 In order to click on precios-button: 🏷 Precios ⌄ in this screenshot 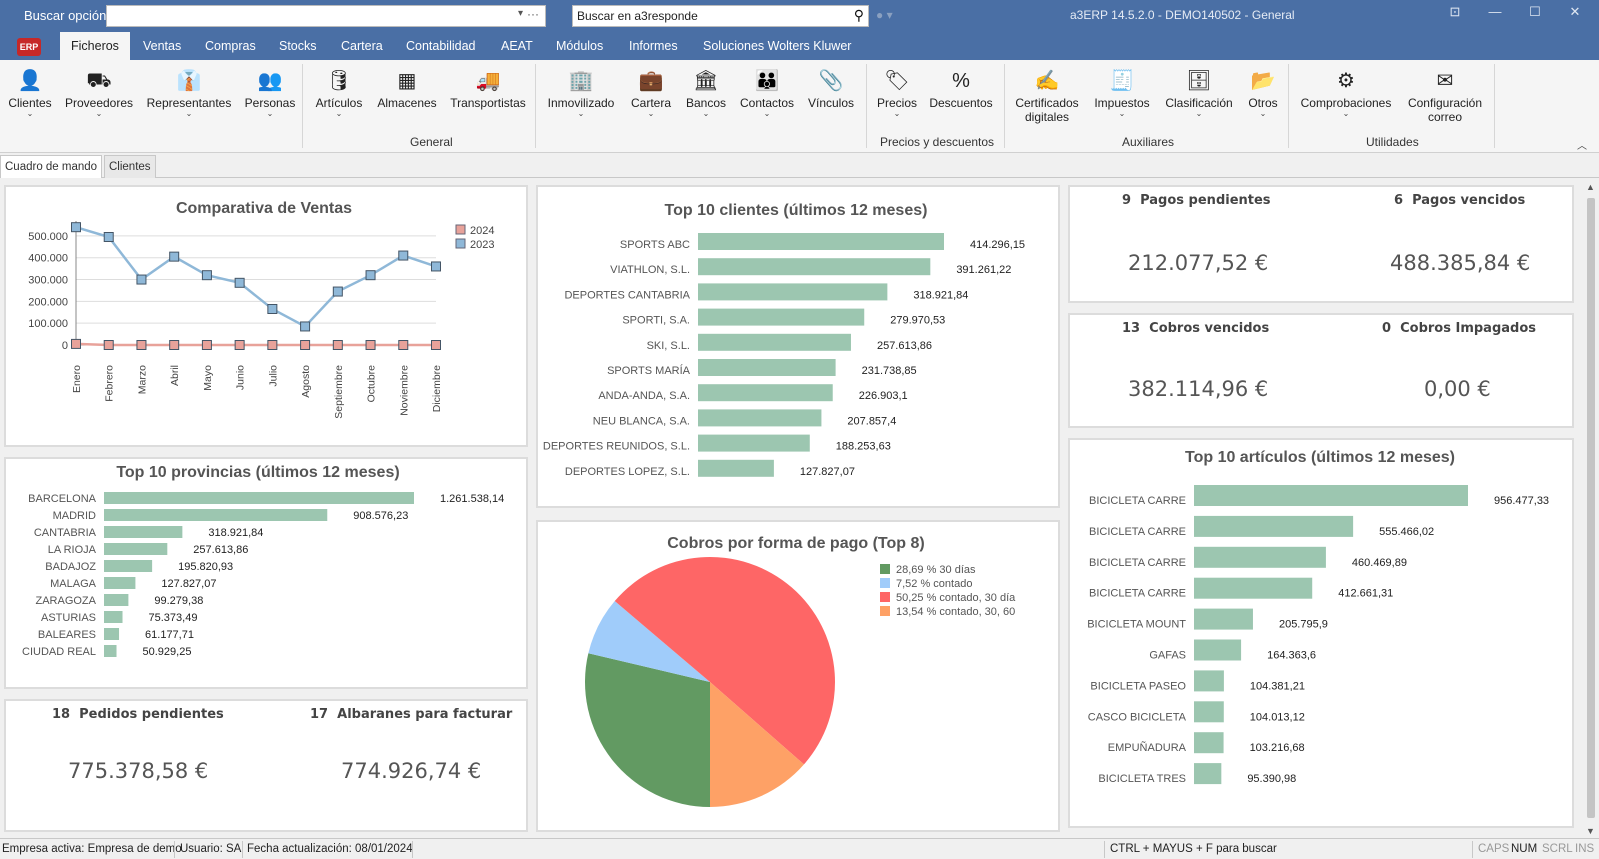, I will do `click(897, 92)`.